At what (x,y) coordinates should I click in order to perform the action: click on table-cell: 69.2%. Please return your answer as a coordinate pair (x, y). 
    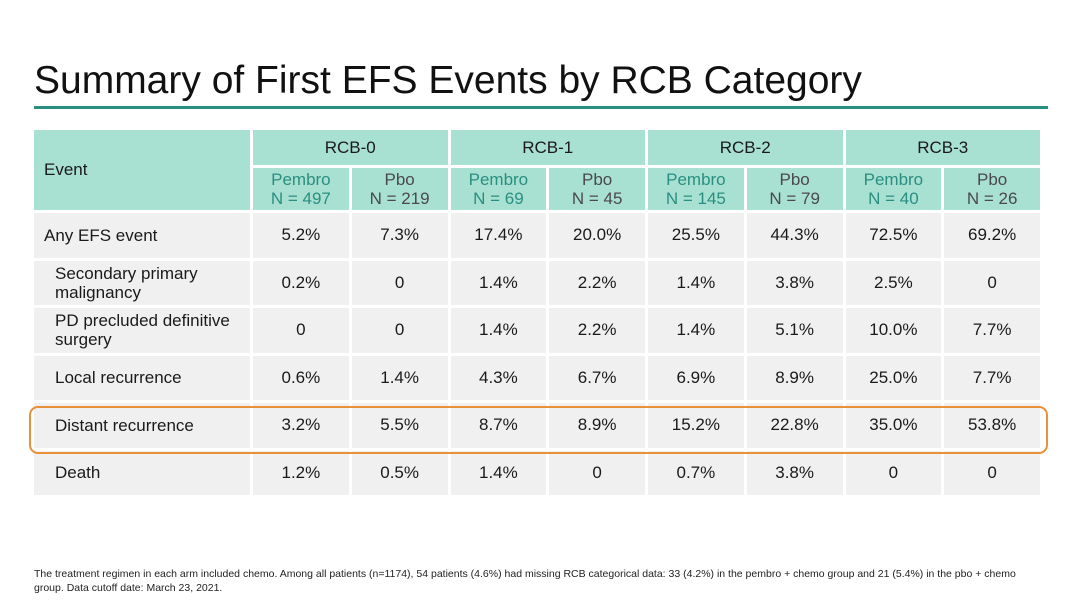
    Looking at the image, I should click on (992, 235).